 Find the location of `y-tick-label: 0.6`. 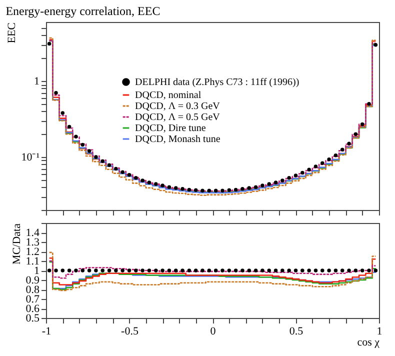

y-tick-label: 0.6 is located at coordinates (33, 309).